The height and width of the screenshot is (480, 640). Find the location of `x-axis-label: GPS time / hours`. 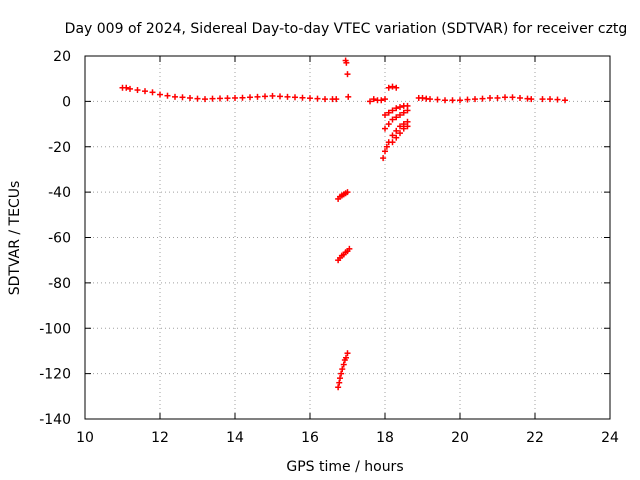

x-axis-label: GPS time / hours is located at coordinates (344, 467).